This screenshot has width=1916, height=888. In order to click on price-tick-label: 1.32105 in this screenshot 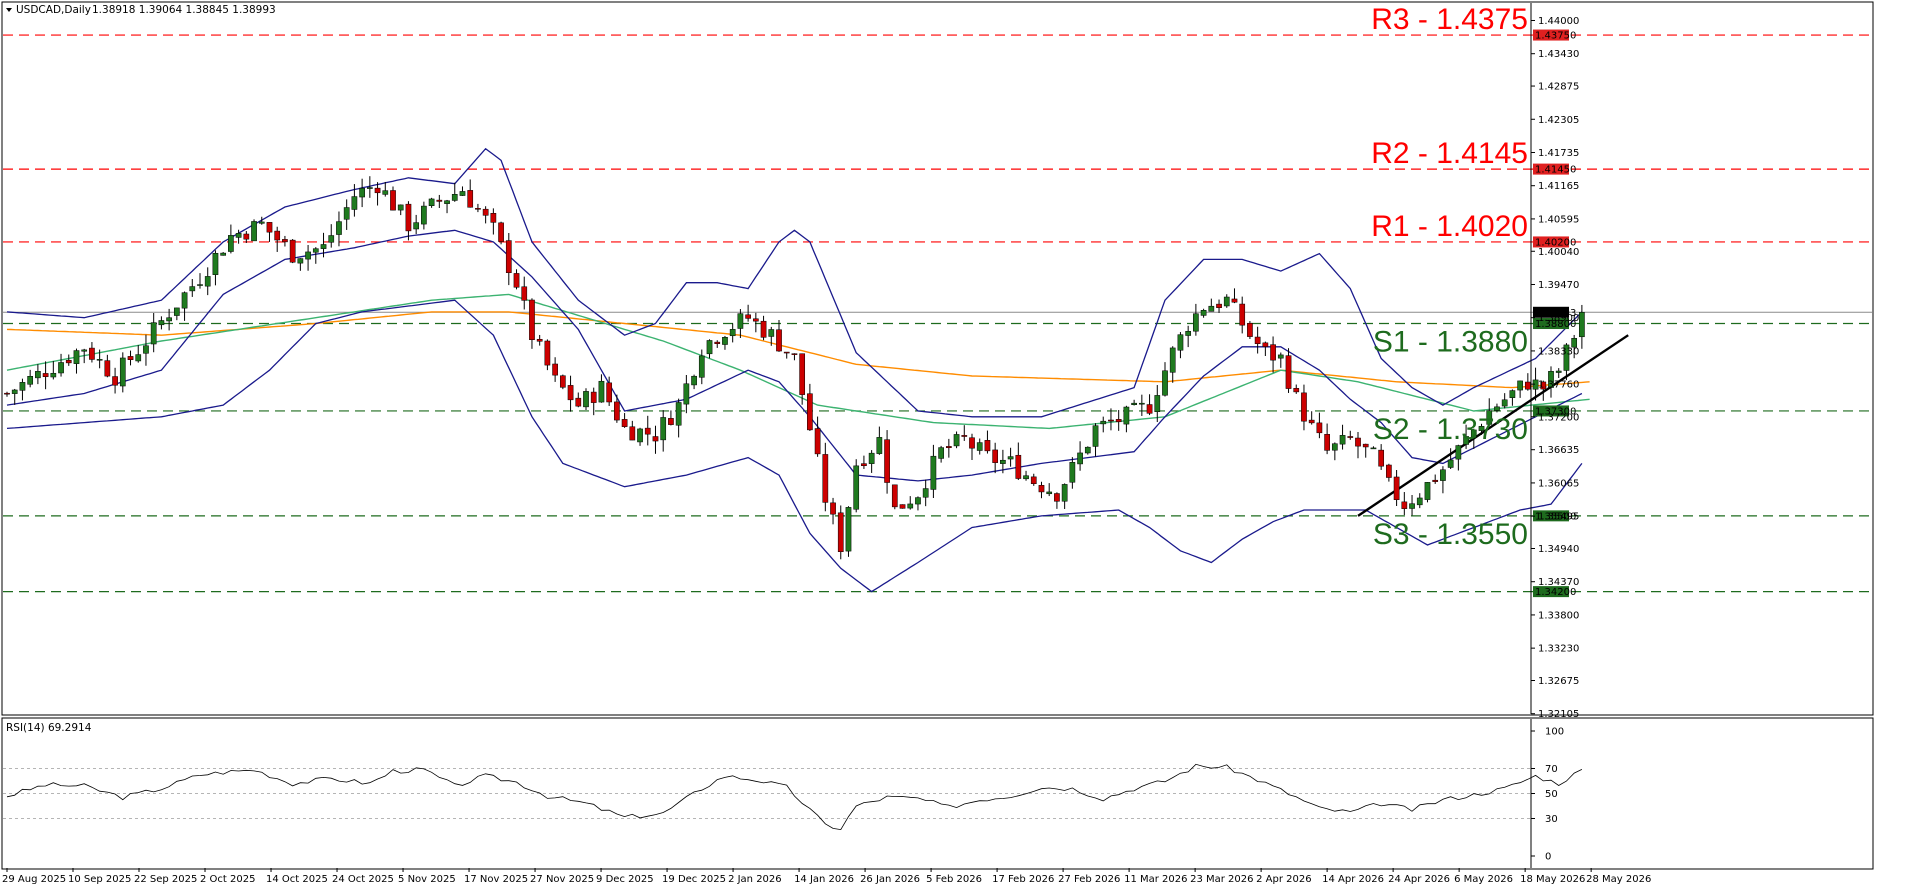, I will do `click(1558, 714)`.